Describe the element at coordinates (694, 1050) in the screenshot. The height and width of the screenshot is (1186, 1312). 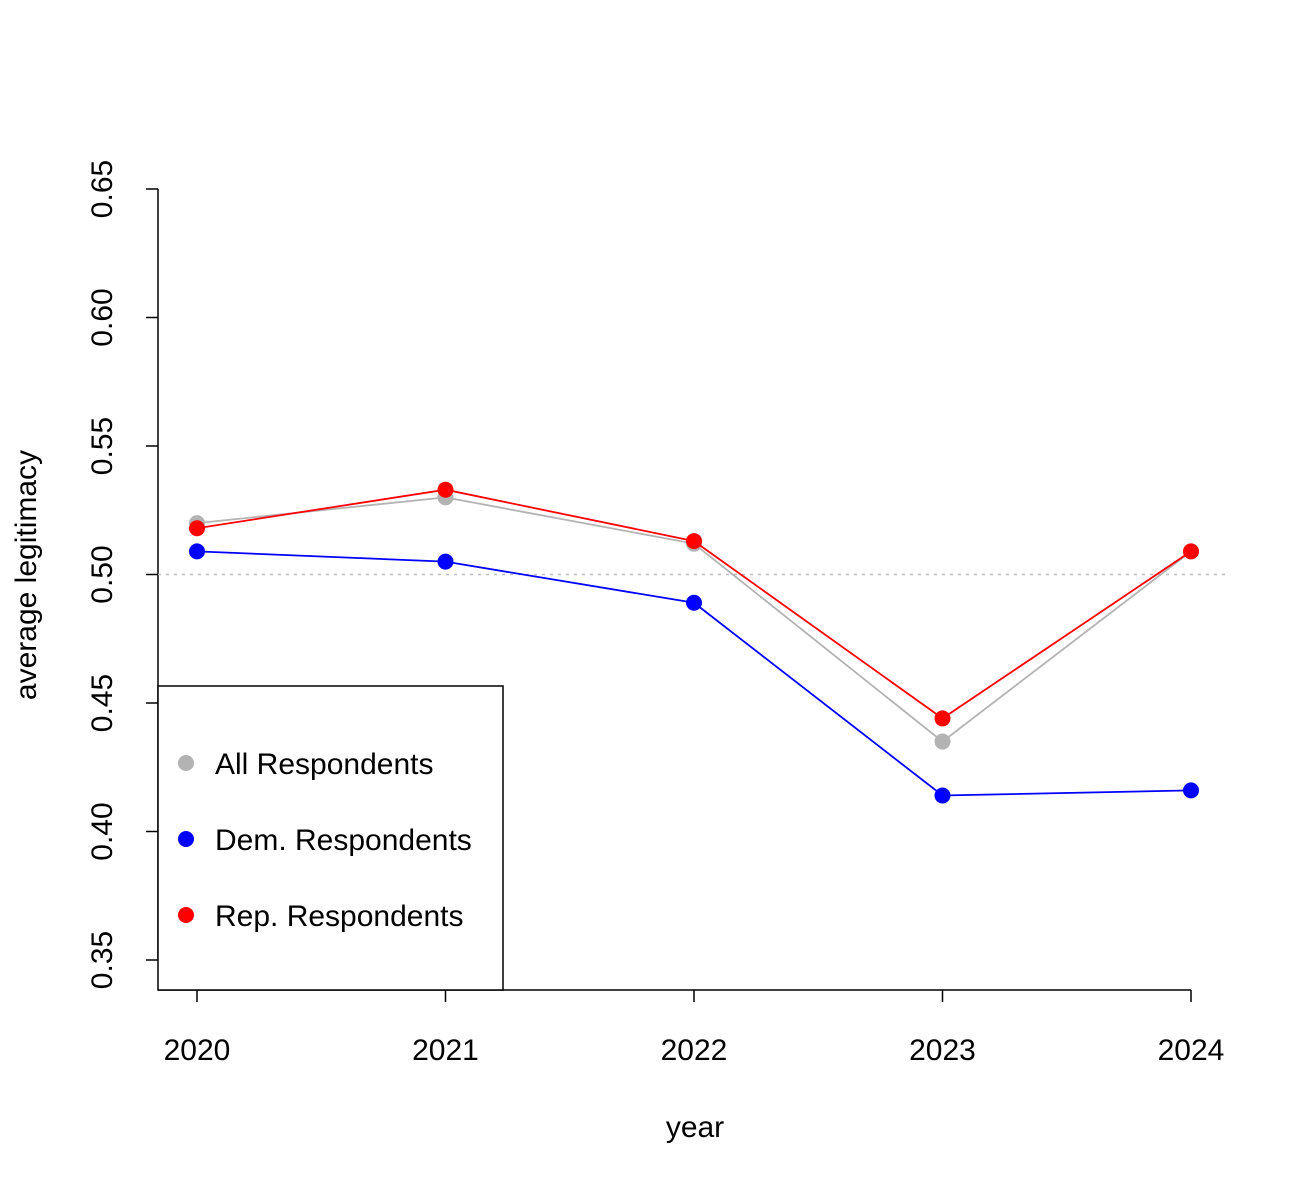
I see `x-tick-label: 2022` at that location.